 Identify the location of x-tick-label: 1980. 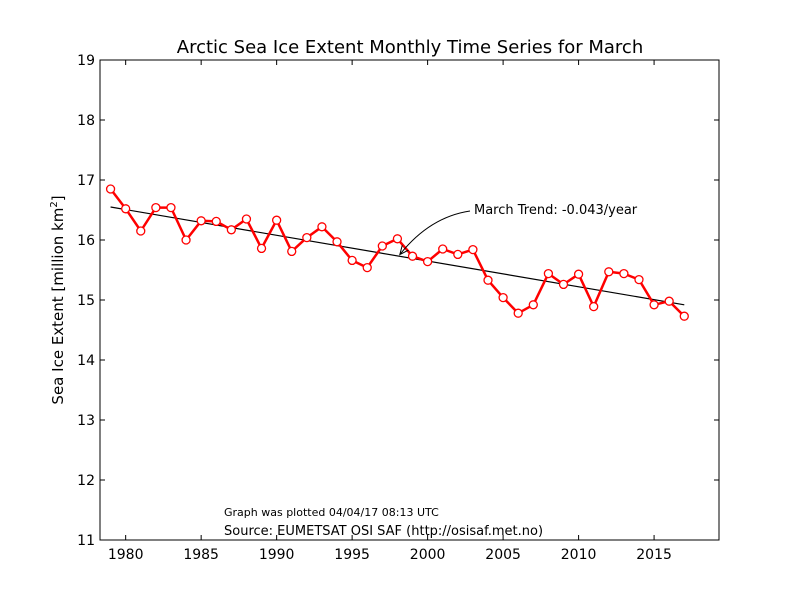
(126, 555).